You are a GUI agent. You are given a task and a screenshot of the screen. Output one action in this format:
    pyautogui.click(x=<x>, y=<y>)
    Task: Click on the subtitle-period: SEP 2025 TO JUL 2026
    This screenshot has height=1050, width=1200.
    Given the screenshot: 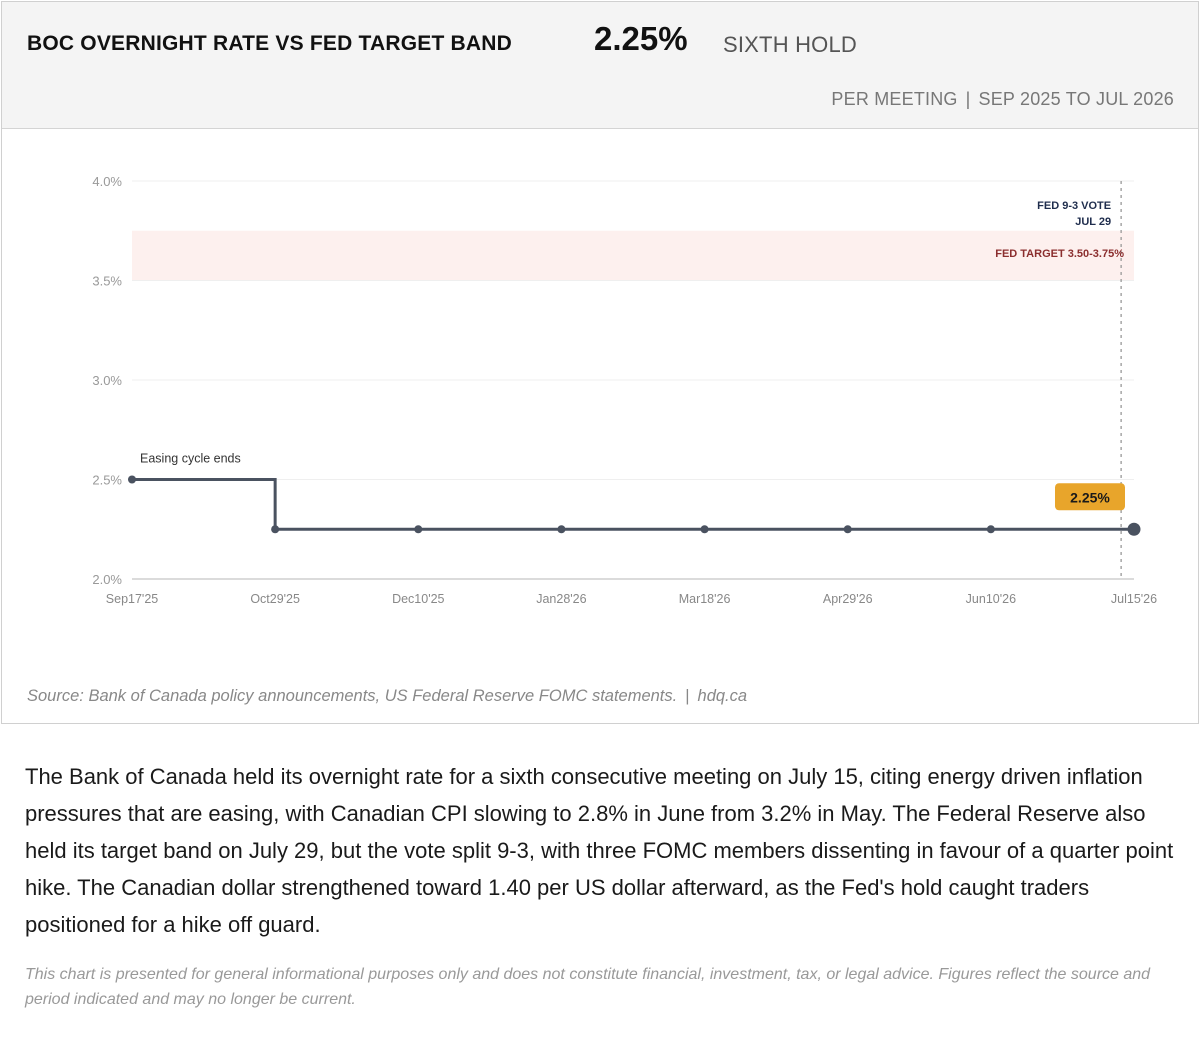 What is the action you would take?
    pyautogui.click(x=1076, y=99)
    